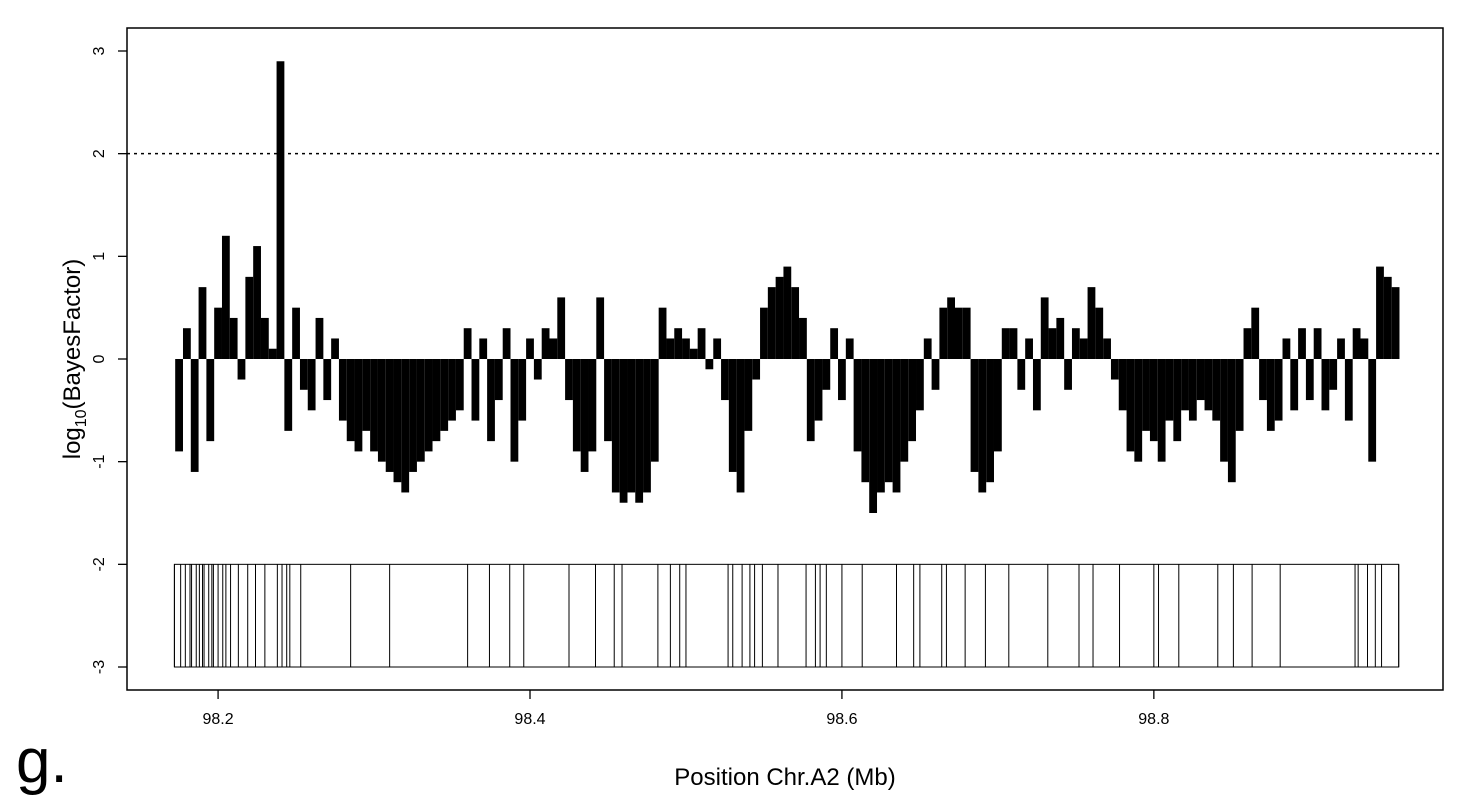 The width and height of the screenshot is (1480, 803). I want to click on y-axis-label: log10(BayesFactor), so click(74, 359).